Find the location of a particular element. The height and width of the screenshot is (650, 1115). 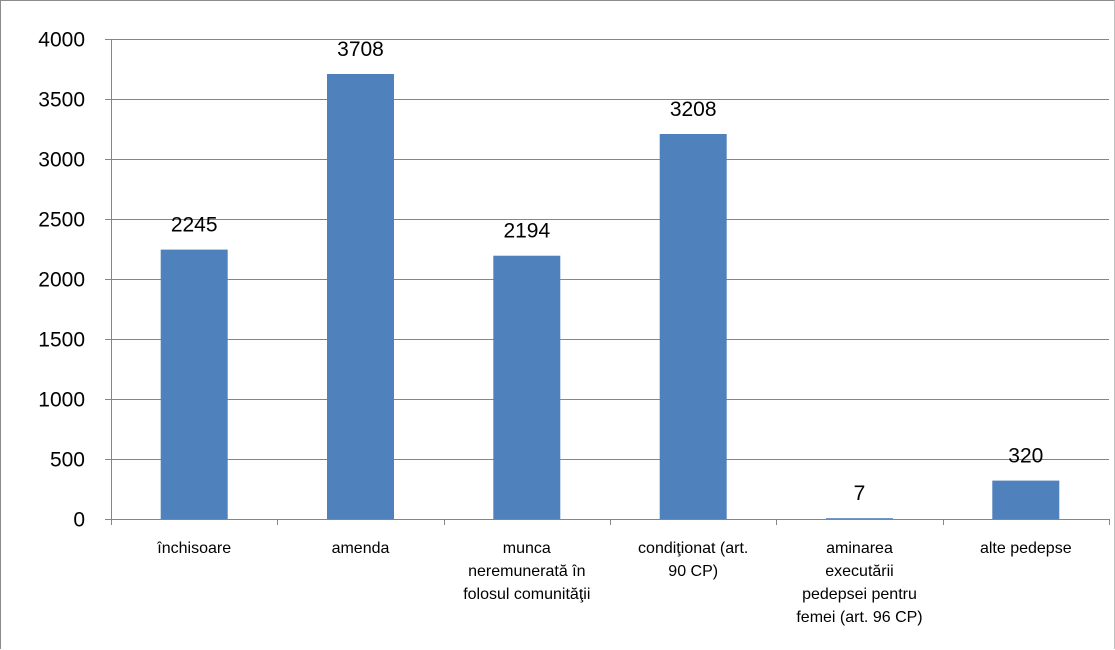

category-label-line: neremunerată în is located at coordinates (526, 571).